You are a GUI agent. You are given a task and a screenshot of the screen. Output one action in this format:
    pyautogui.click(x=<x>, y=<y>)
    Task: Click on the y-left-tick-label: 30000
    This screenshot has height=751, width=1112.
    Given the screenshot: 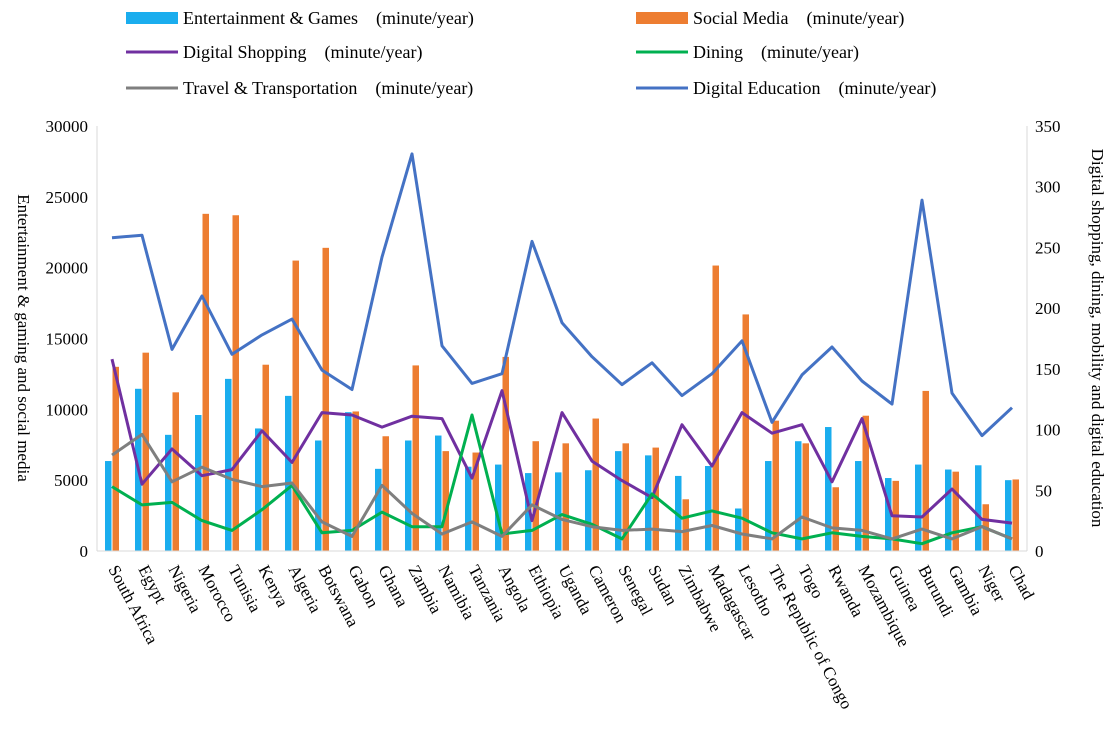 What is the action you would take?
    pyautogui.click(x=67, y=126)
    